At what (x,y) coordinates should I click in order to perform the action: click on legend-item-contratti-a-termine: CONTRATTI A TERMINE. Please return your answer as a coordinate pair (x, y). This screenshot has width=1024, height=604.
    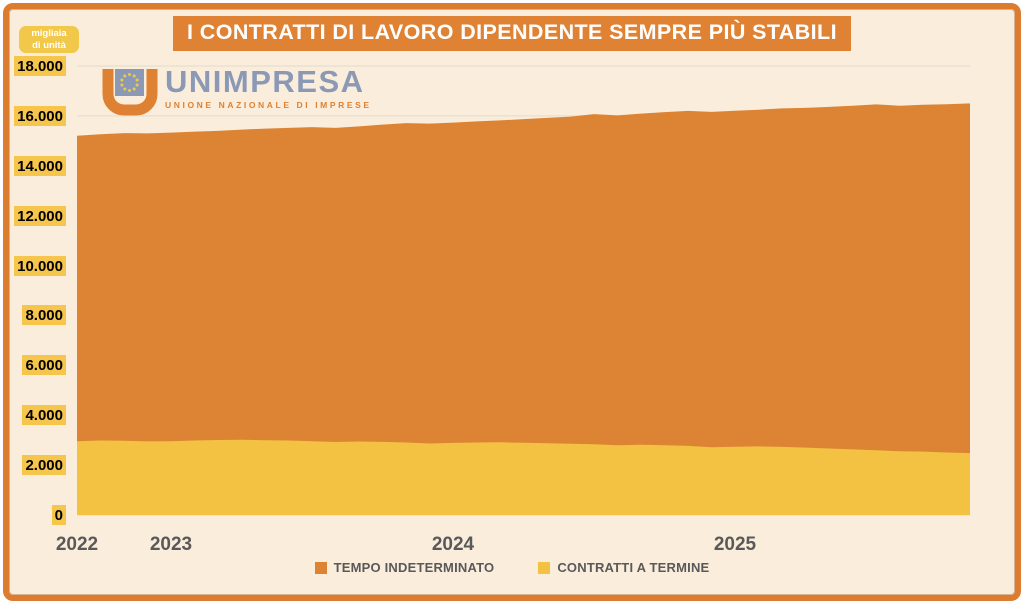
    Looking at the image, I should click on (623, 567).